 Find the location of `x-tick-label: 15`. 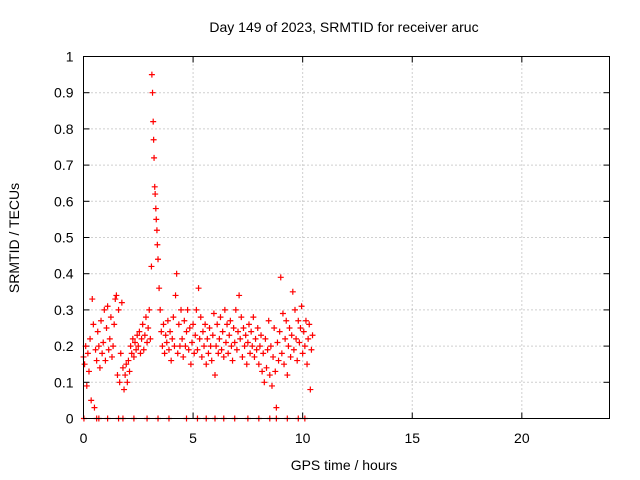

x-tick-label: 15 is located at coordinates (412, 438).